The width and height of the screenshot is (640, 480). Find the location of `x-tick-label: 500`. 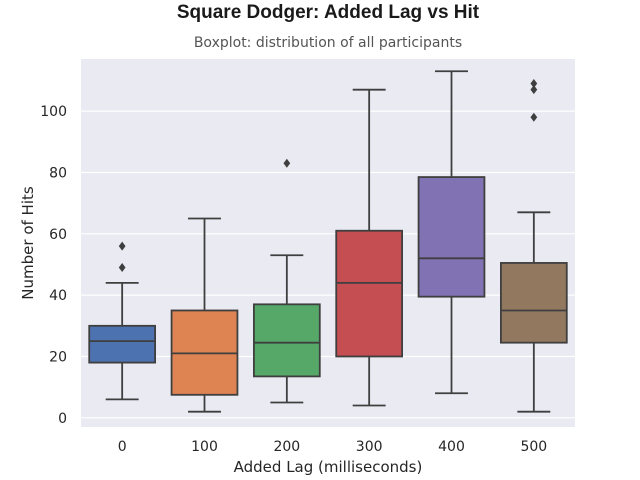

x-tick-label: 500 is located at coordinates (533, 447).